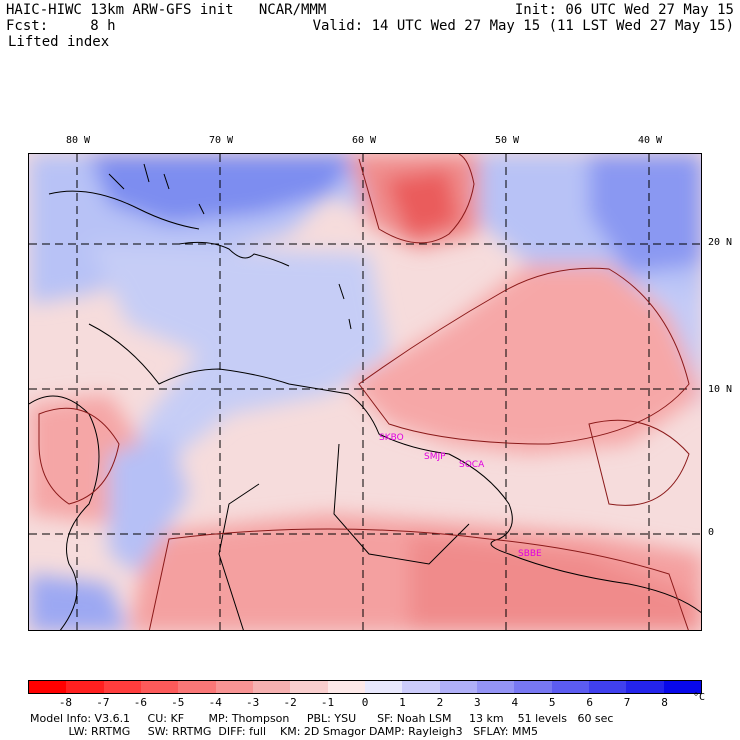 Image resolution: width=740 pixels, height=740 pixels. I want to click on lat-label-10n: 10 N, so click(720, 389).